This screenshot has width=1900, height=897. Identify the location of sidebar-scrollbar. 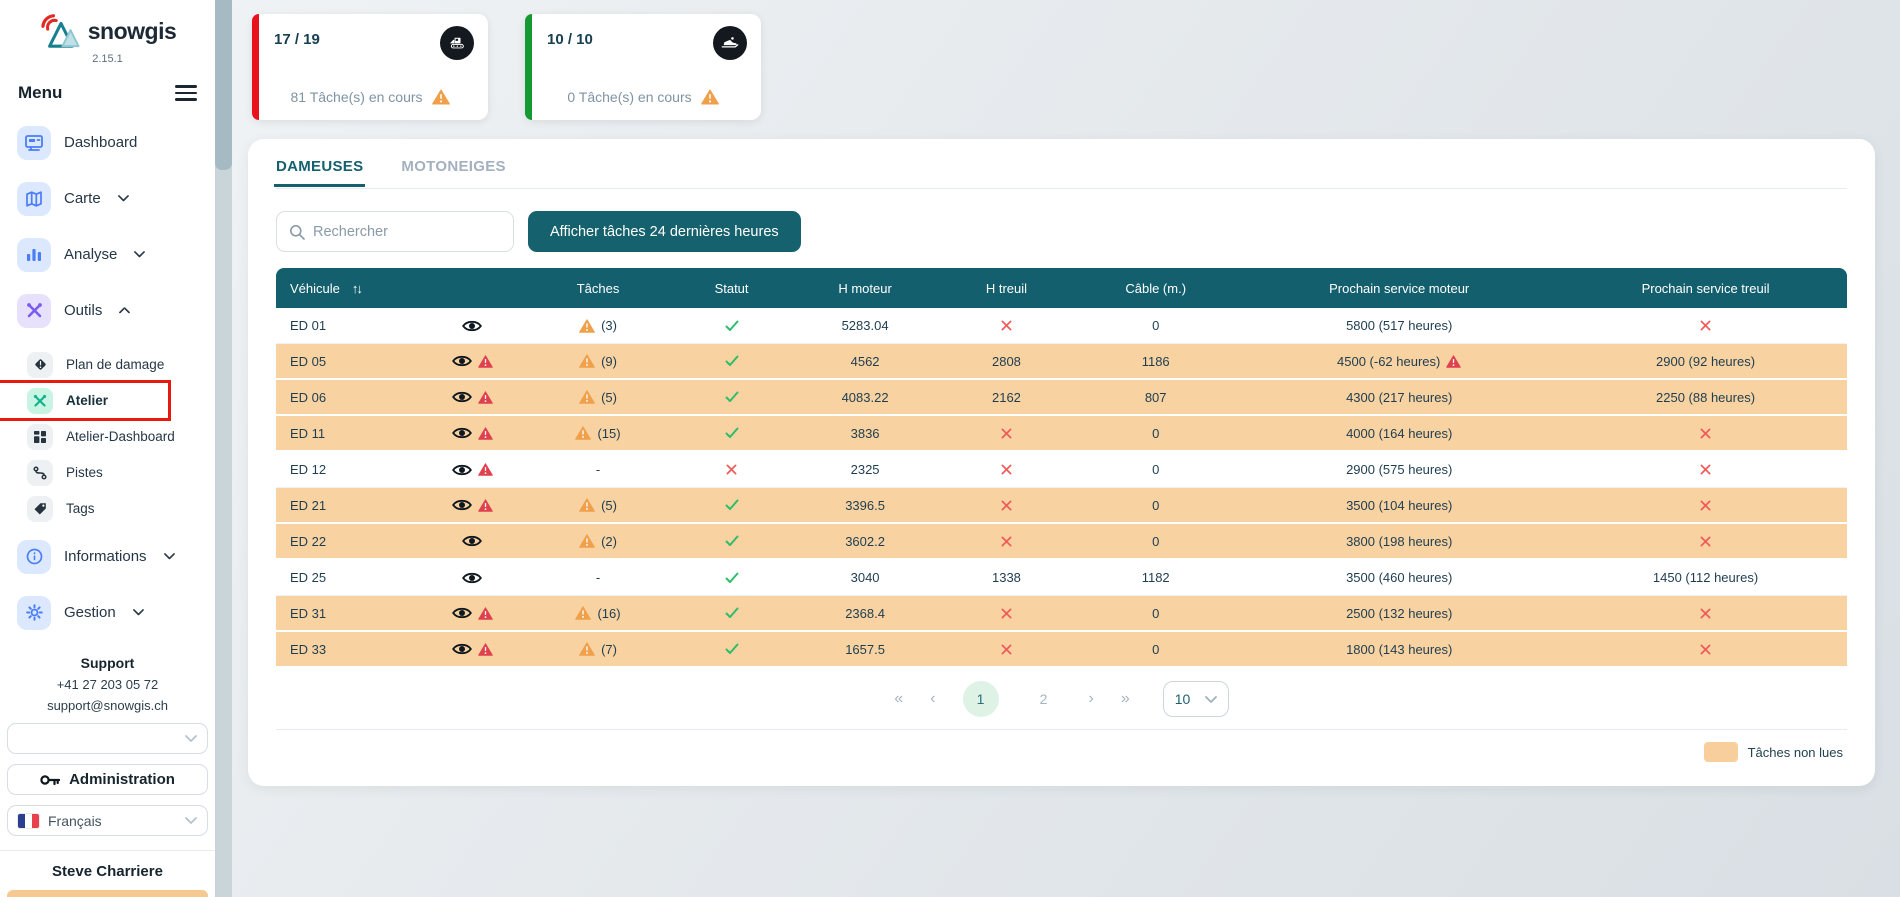
(223, 448).